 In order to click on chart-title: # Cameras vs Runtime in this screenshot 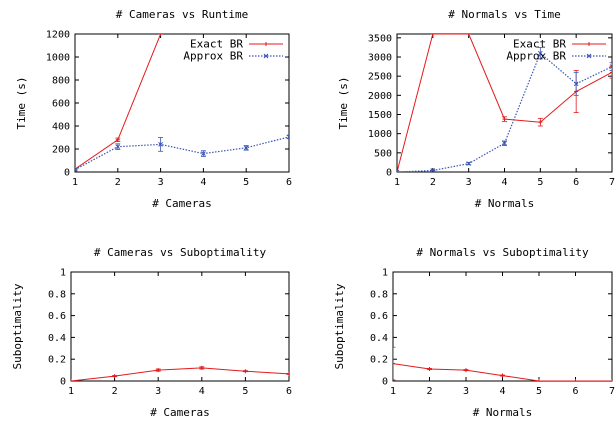, I will do `click(182, 14)`.